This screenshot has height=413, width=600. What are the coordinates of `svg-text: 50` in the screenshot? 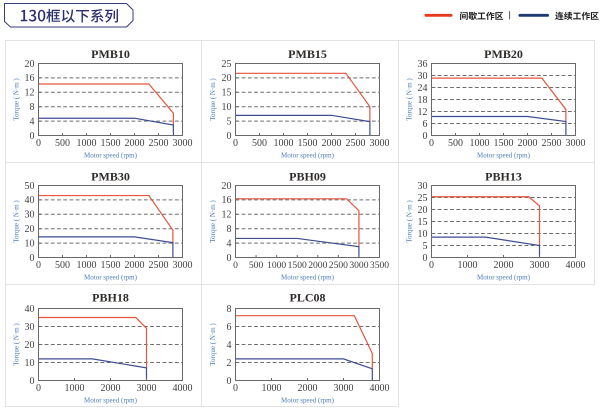 It's located at (30, 186).